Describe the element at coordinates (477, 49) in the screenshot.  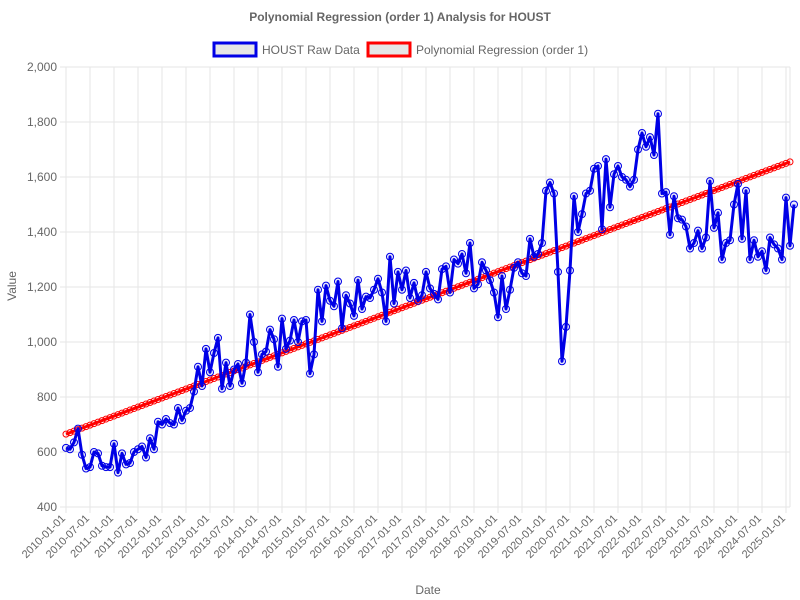
I see `legend-item-regression: Polynomial Regression (order 1)` at that location.